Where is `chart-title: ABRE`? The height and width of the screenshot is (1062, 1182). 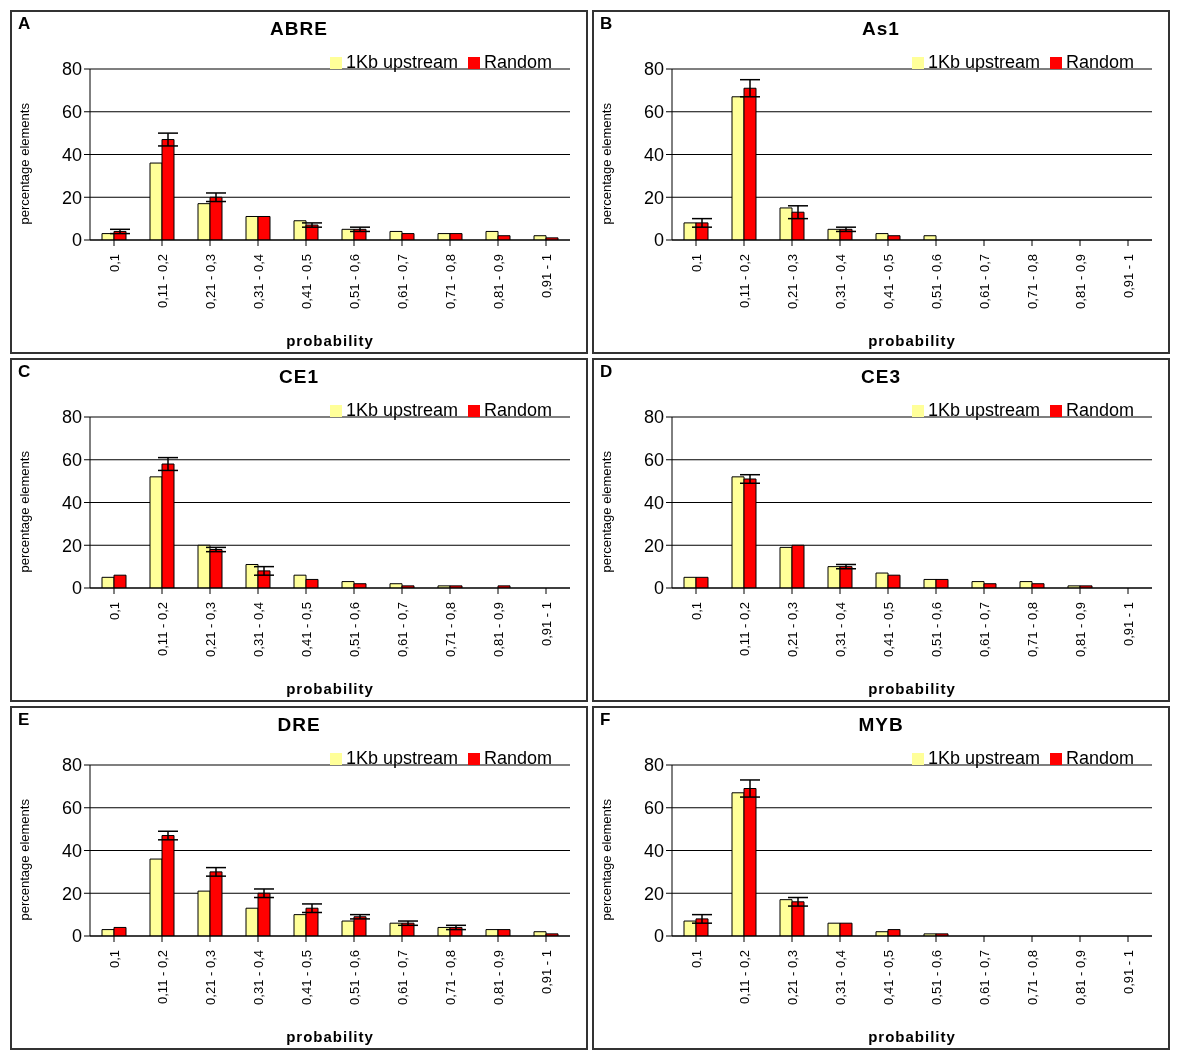 chart-title: ABRE is located at coordinates (299, 28).